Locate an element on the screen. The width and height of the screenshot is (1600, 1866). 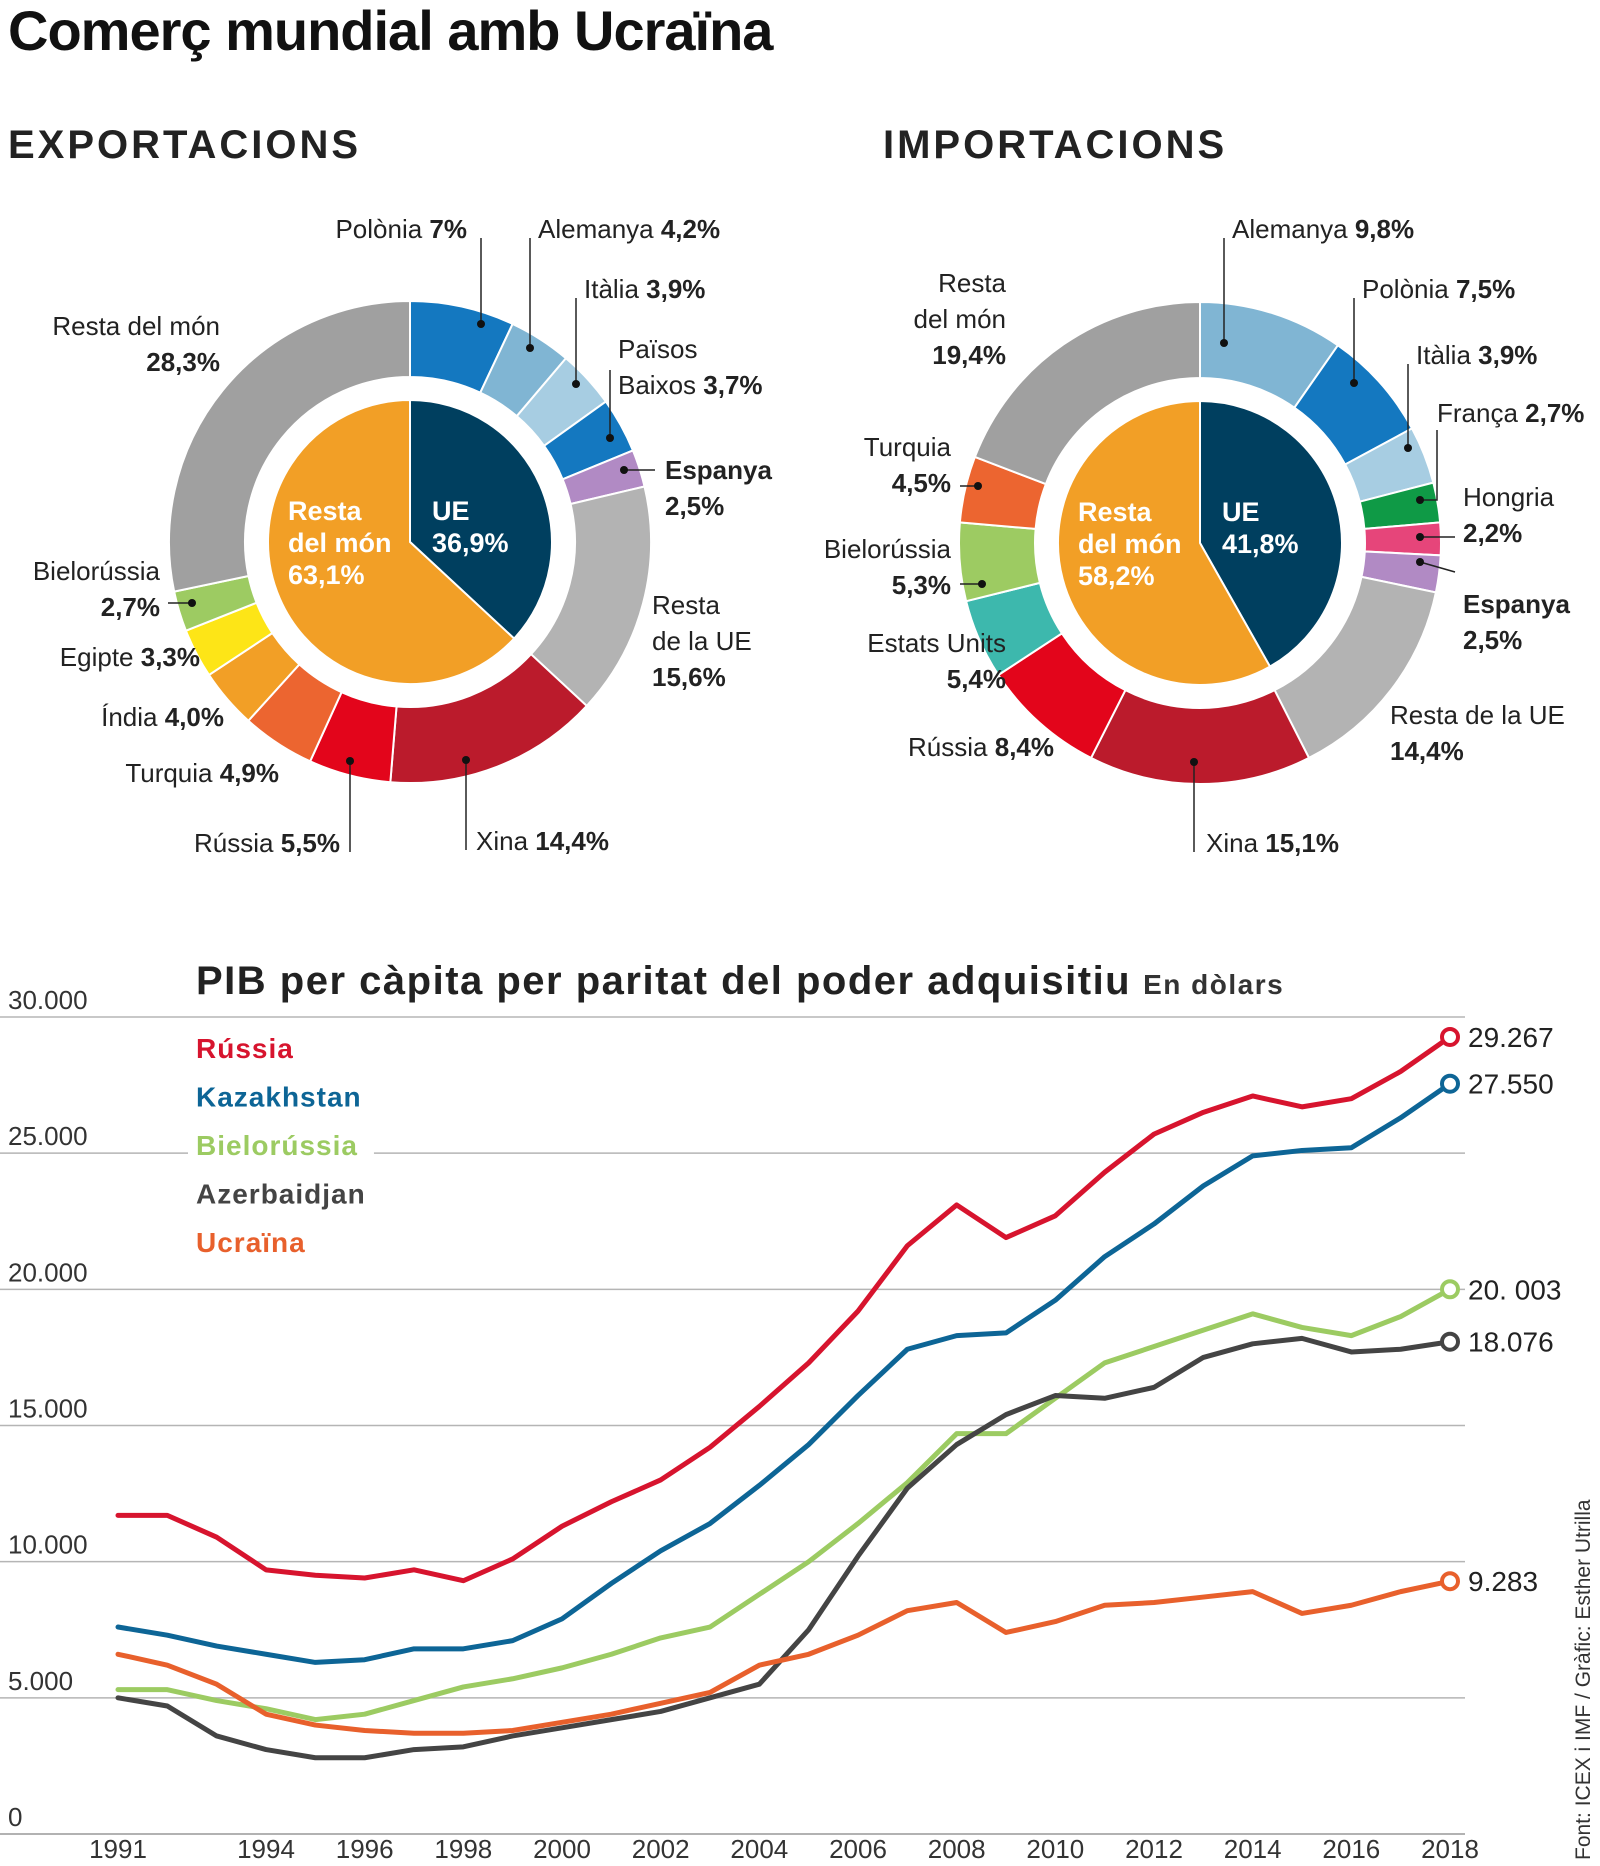
imports-outer-slice-xina is located at coordinates (1200, 737).